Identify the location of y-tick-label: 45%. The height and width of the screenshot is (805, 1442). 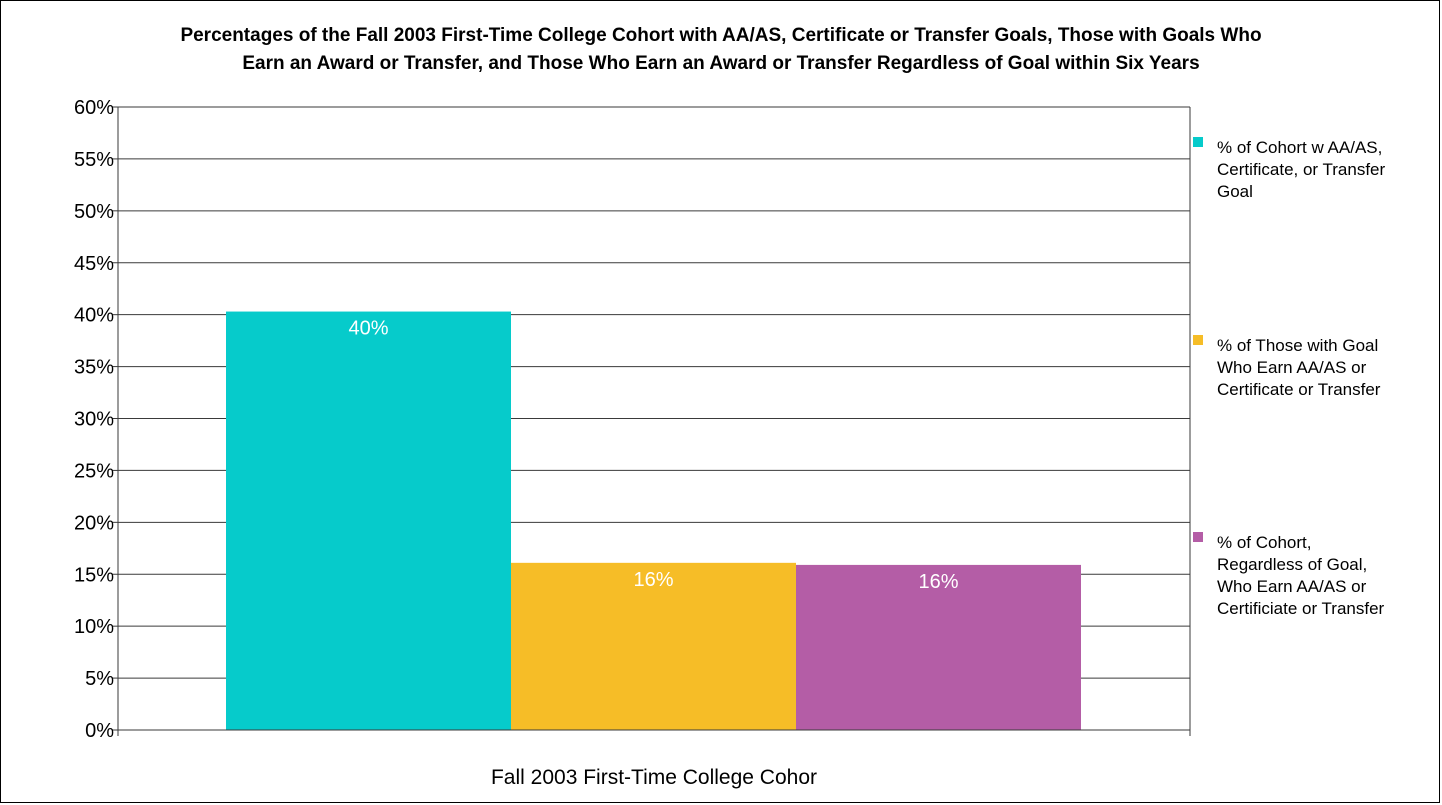
(94, 264).